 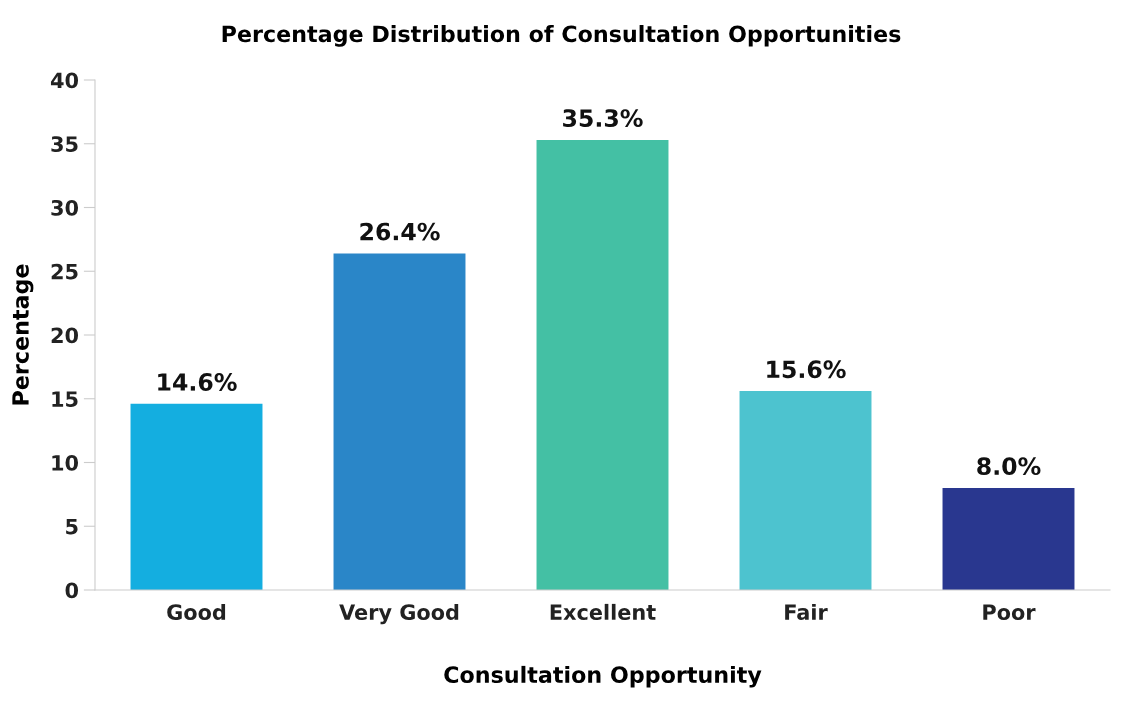 I want to click on x-tick-label: Fair, so click(x=806, y=612).